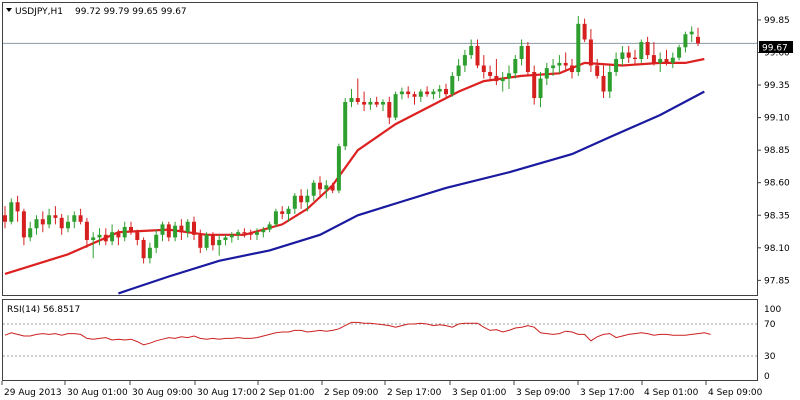  What do you see at coordinates (543, 393) in the screenshot?
I see `time-tick-label: 3 Sep 09:00` at bounding box center [543, 393].